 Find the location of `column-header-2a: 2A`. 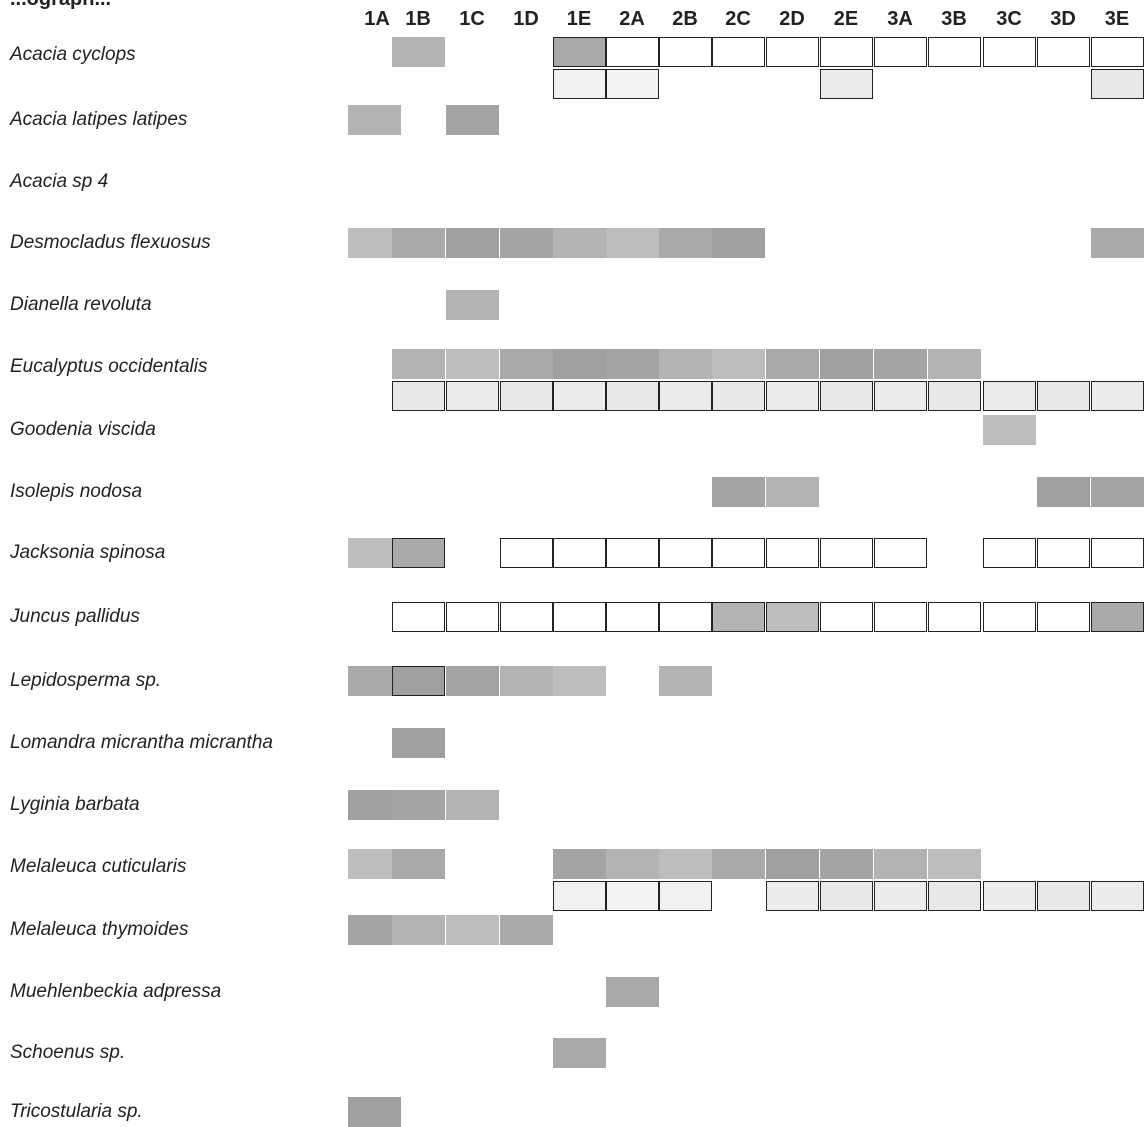

column-header-2a: 2A is located at coordinates (632, 19).